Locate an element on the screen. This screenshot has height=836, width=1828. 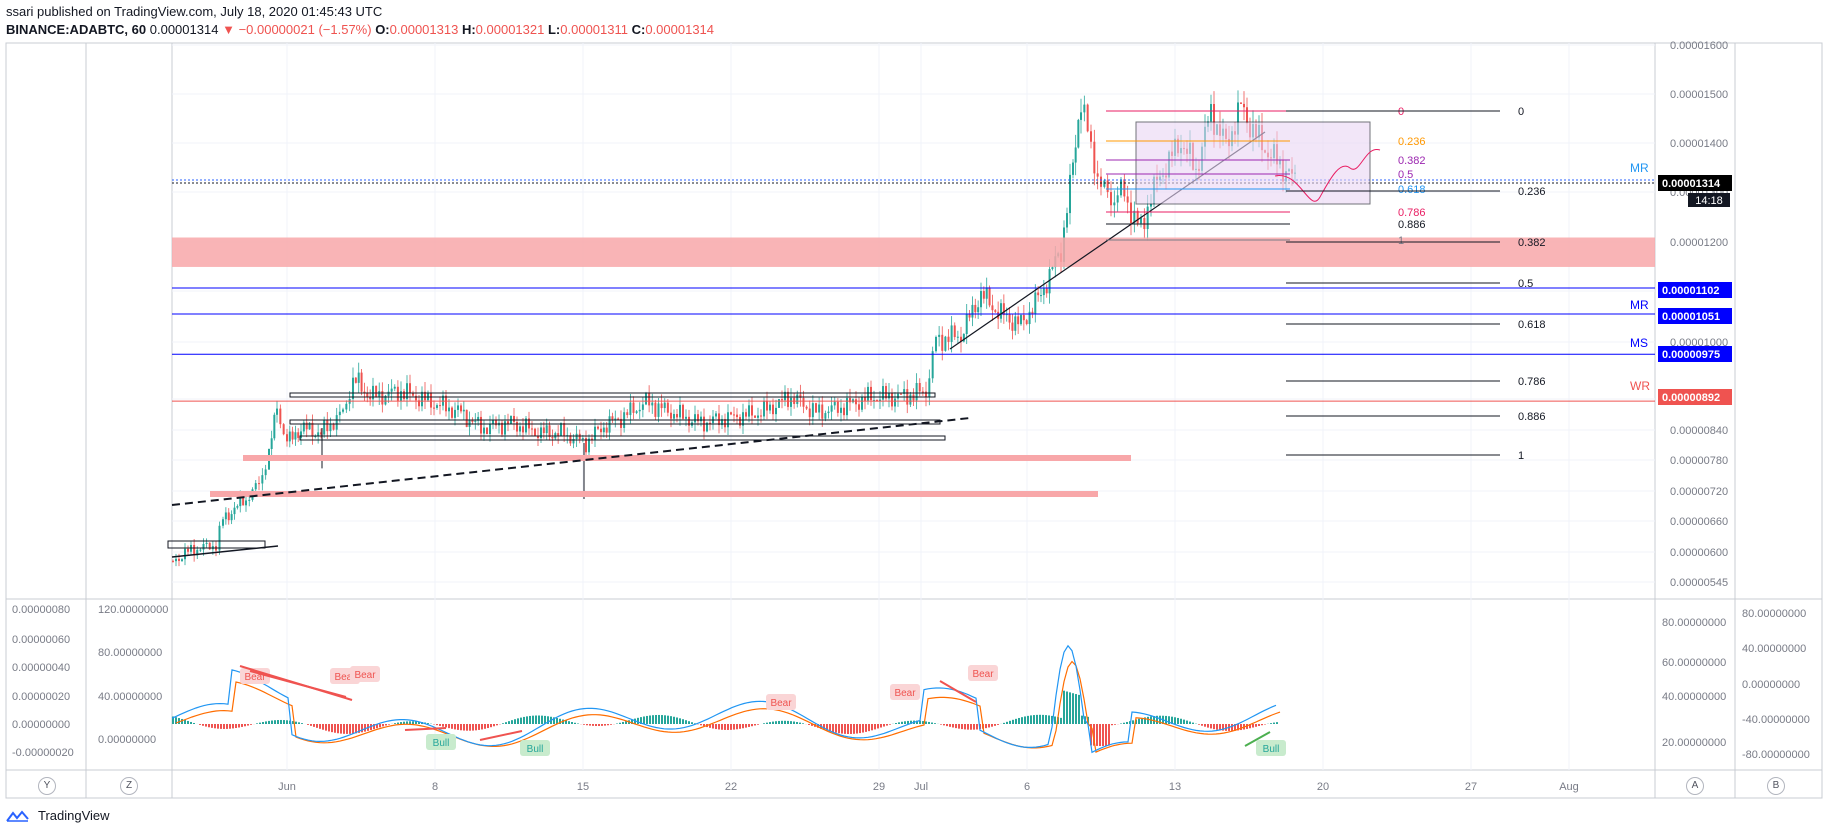
fib-large-label: 0.618 is located at coordinates (1532, 325).